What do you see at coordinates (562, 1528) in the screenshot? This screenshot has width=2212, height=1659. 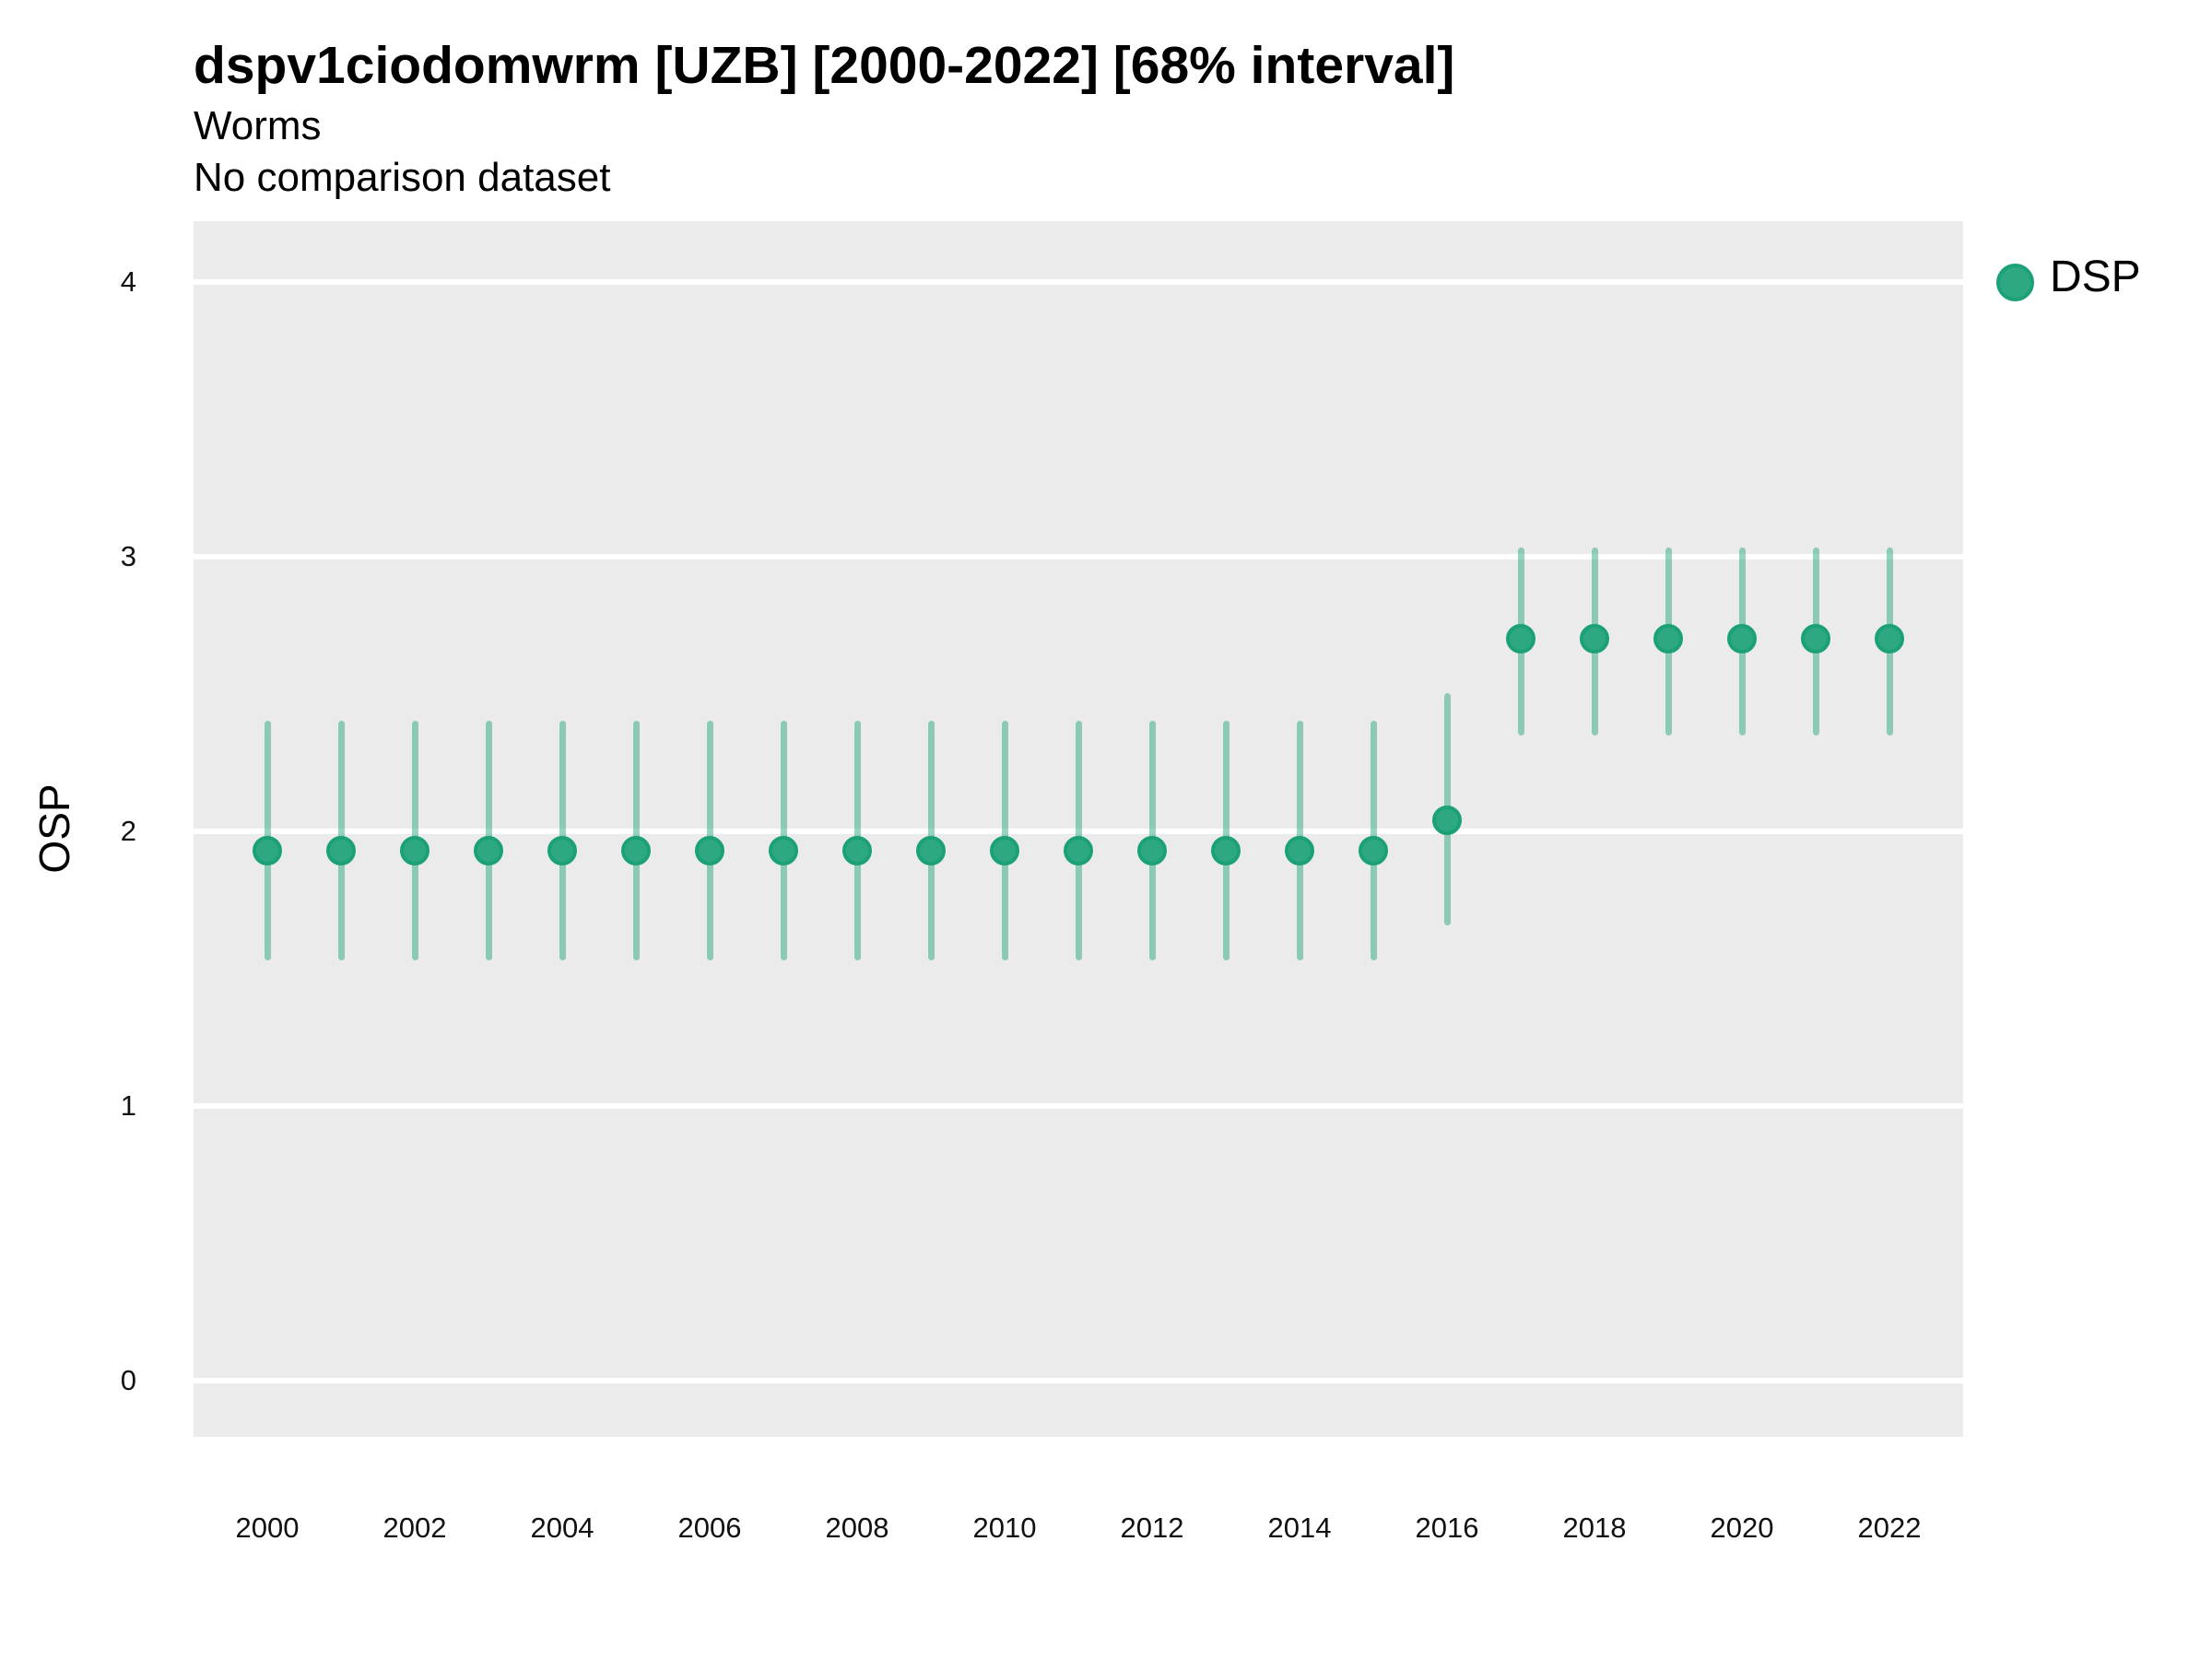 I see `x-tick-label: 2004` at bounding box center [562, 1528].